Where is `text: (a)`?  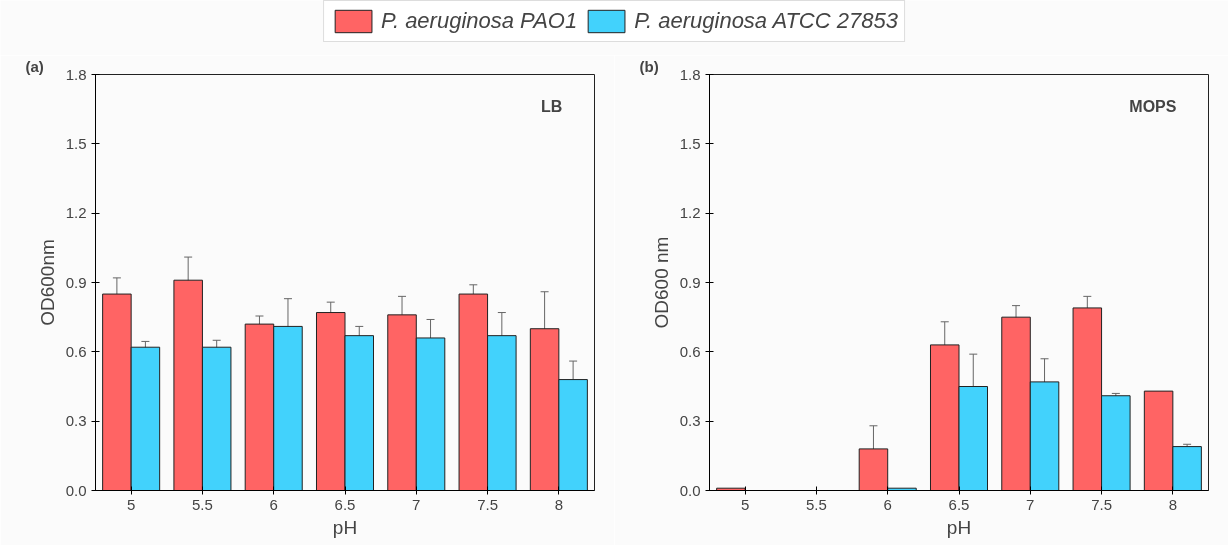
text: (a) is located at coordinates (34, 66).